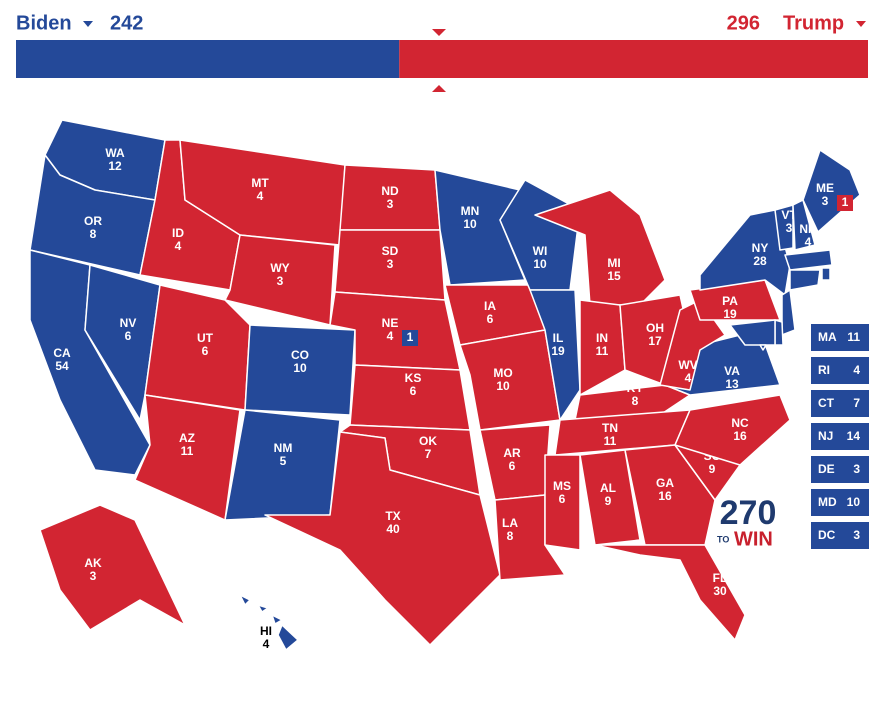 This screenshot has width=878, height=711. Describe the element at coordinates (62, 366) in the screenshot. I see `state-votes: 54` at that location.